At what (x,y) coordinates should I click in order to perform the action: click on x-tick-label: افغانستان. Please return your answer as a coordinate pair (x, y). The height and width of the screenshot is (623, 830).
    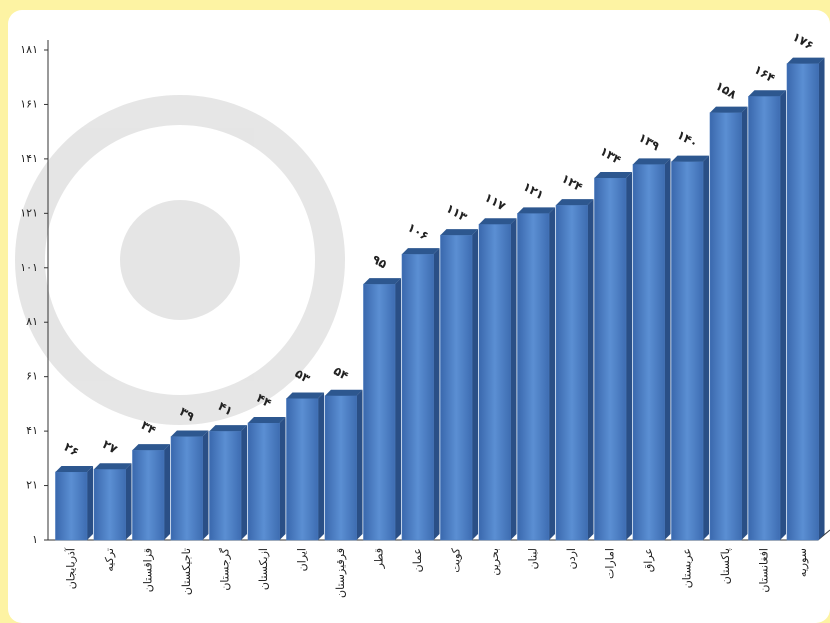
    Looking at the image, I should click on (763, 570).